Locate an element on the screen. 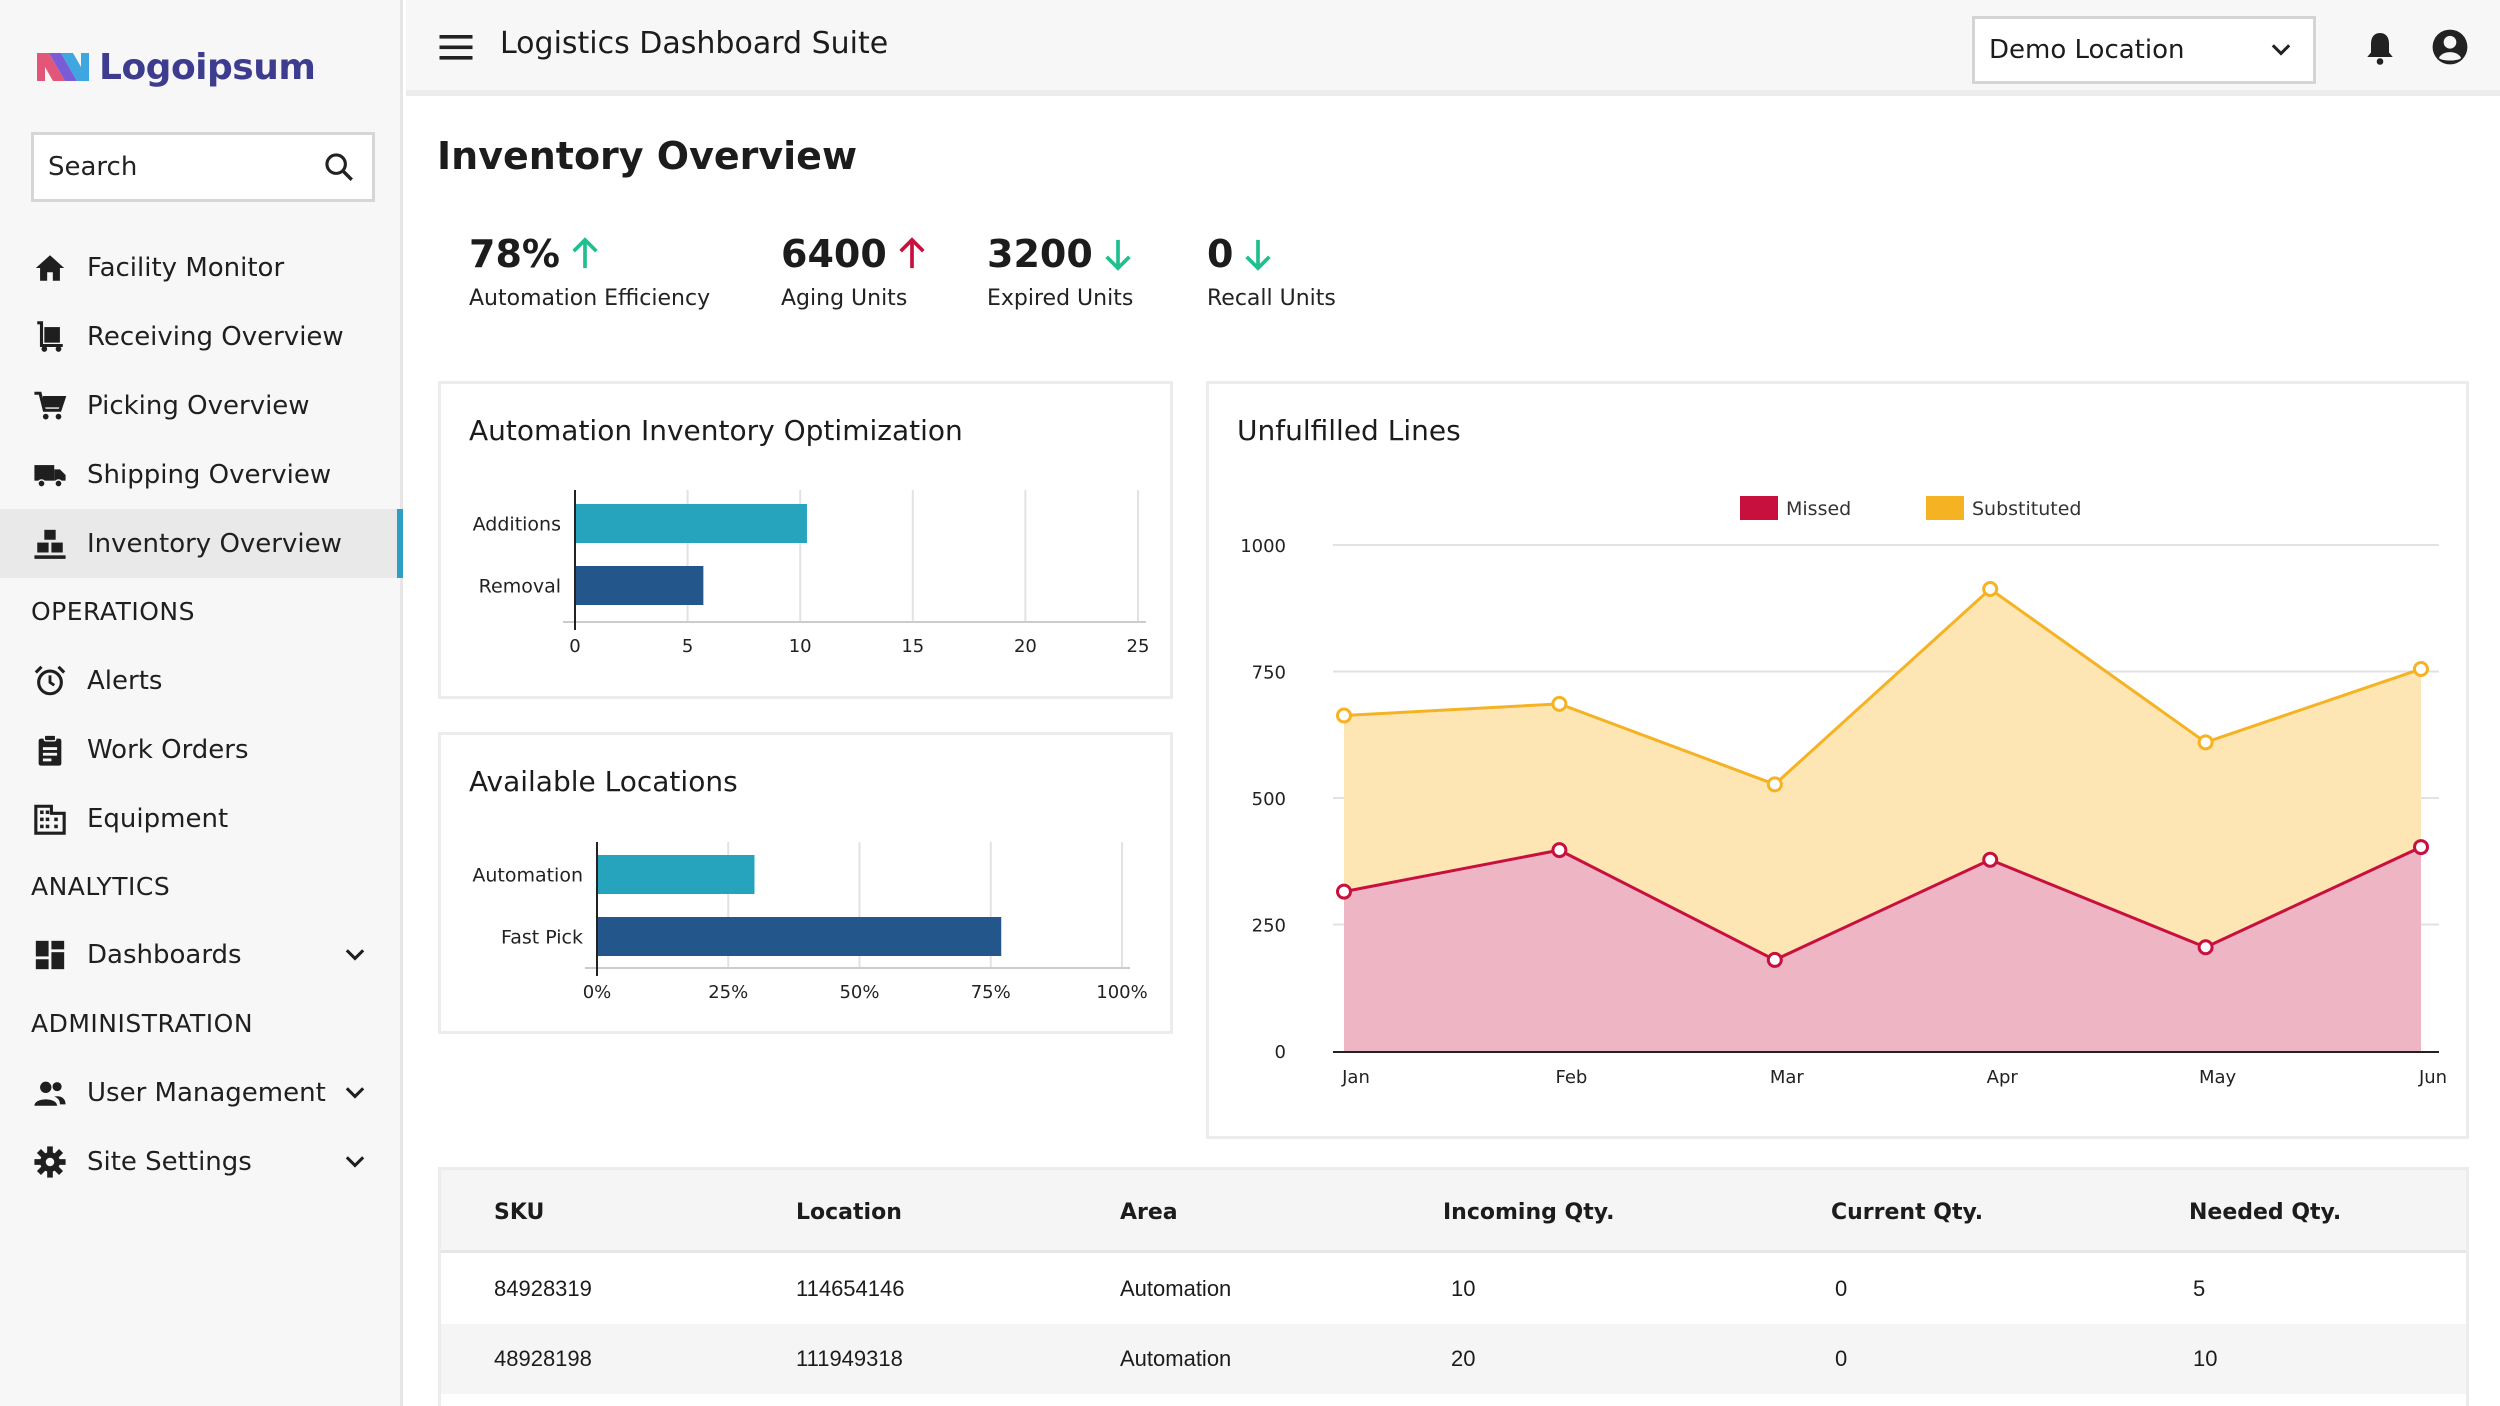 Image resolution: width=2500 pixels, height=1406 pixels. sidebar-item-picking-overview: Picking Overview is located at coordinates (201, 405).